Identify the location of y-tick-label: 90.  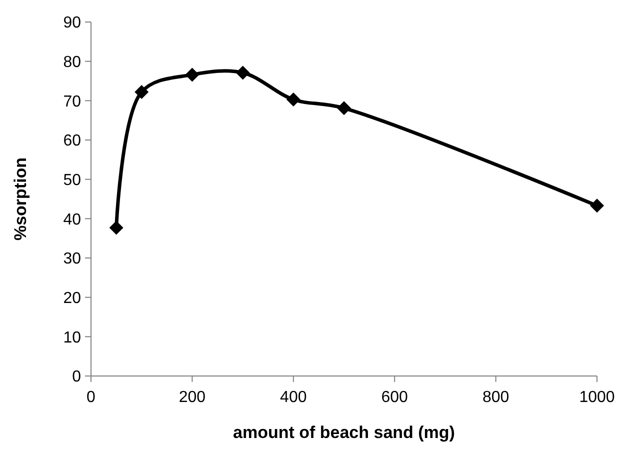
(72, 23).